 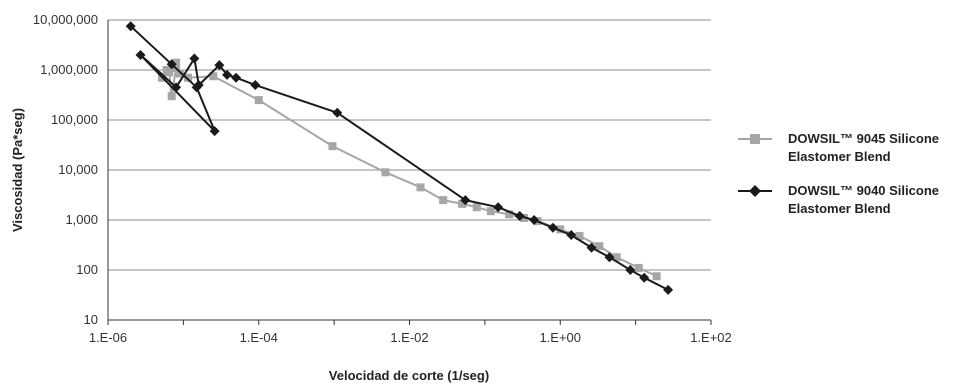 What do you see at coordinates (863, 147) in the screenshot?
I see `legend-label-9045: DOWSIL™ 9045 Silicone Elastomer Blend` at bounding box center [863, 147].